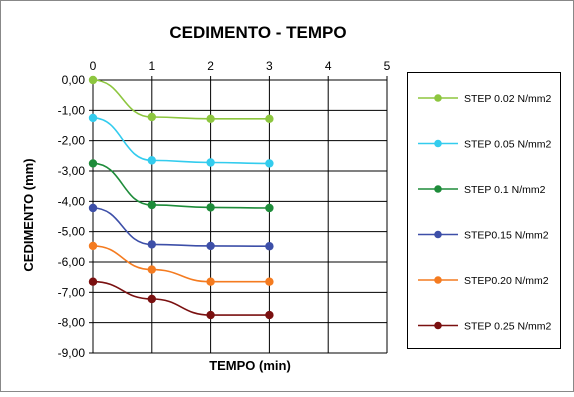 Image resolution: width=574 pixels, height=397 pixels. What do you see at coordinates (72, 323) in the screenshot?
I see `y-tick-label: -8,00` at bounding box center [72, 323].